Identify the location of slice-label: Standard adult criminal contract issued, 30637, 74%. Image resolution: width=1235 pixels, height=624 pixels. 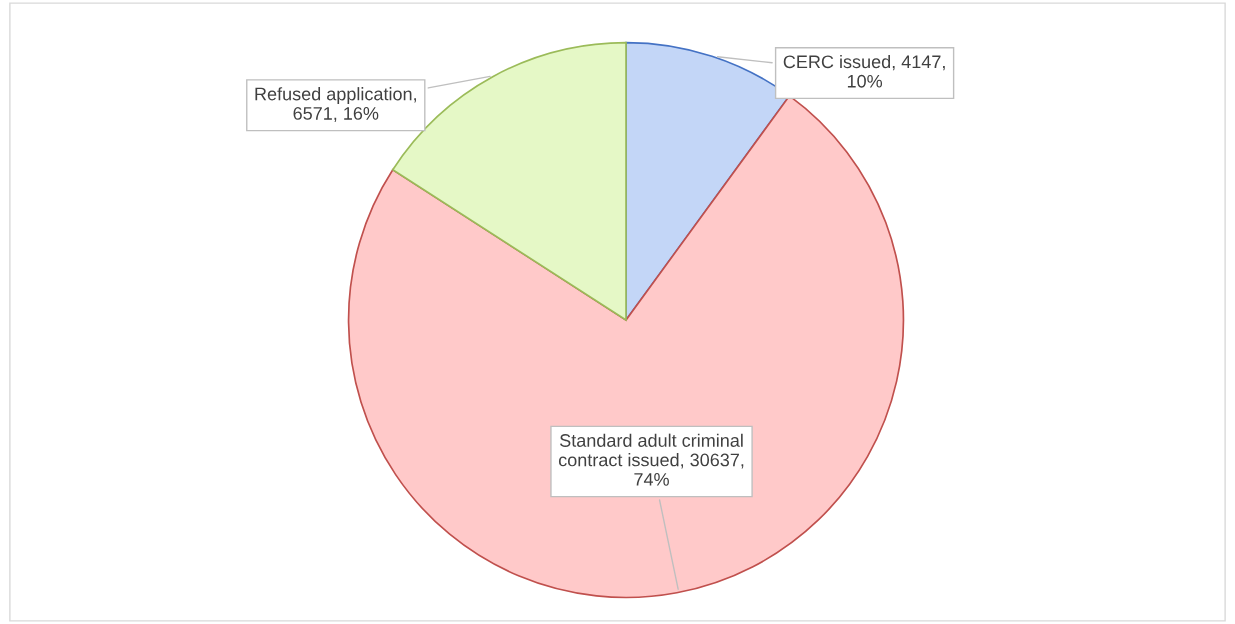
(651, 459).